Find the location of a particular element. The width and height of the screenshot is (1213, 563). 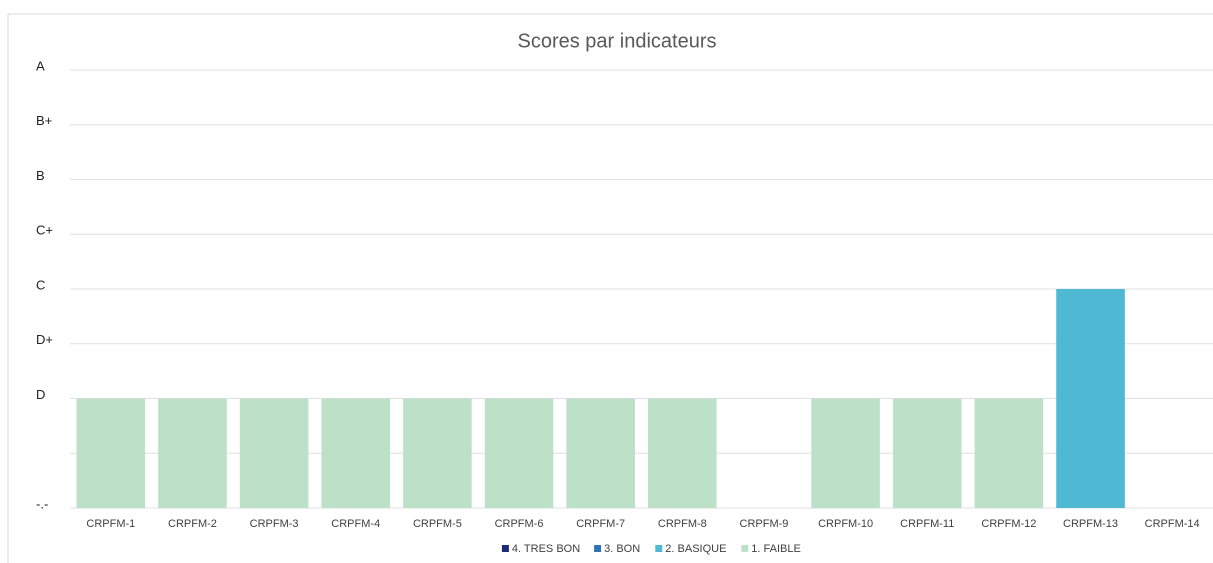

y-tick-label: D is located at coordinates (40, 394).